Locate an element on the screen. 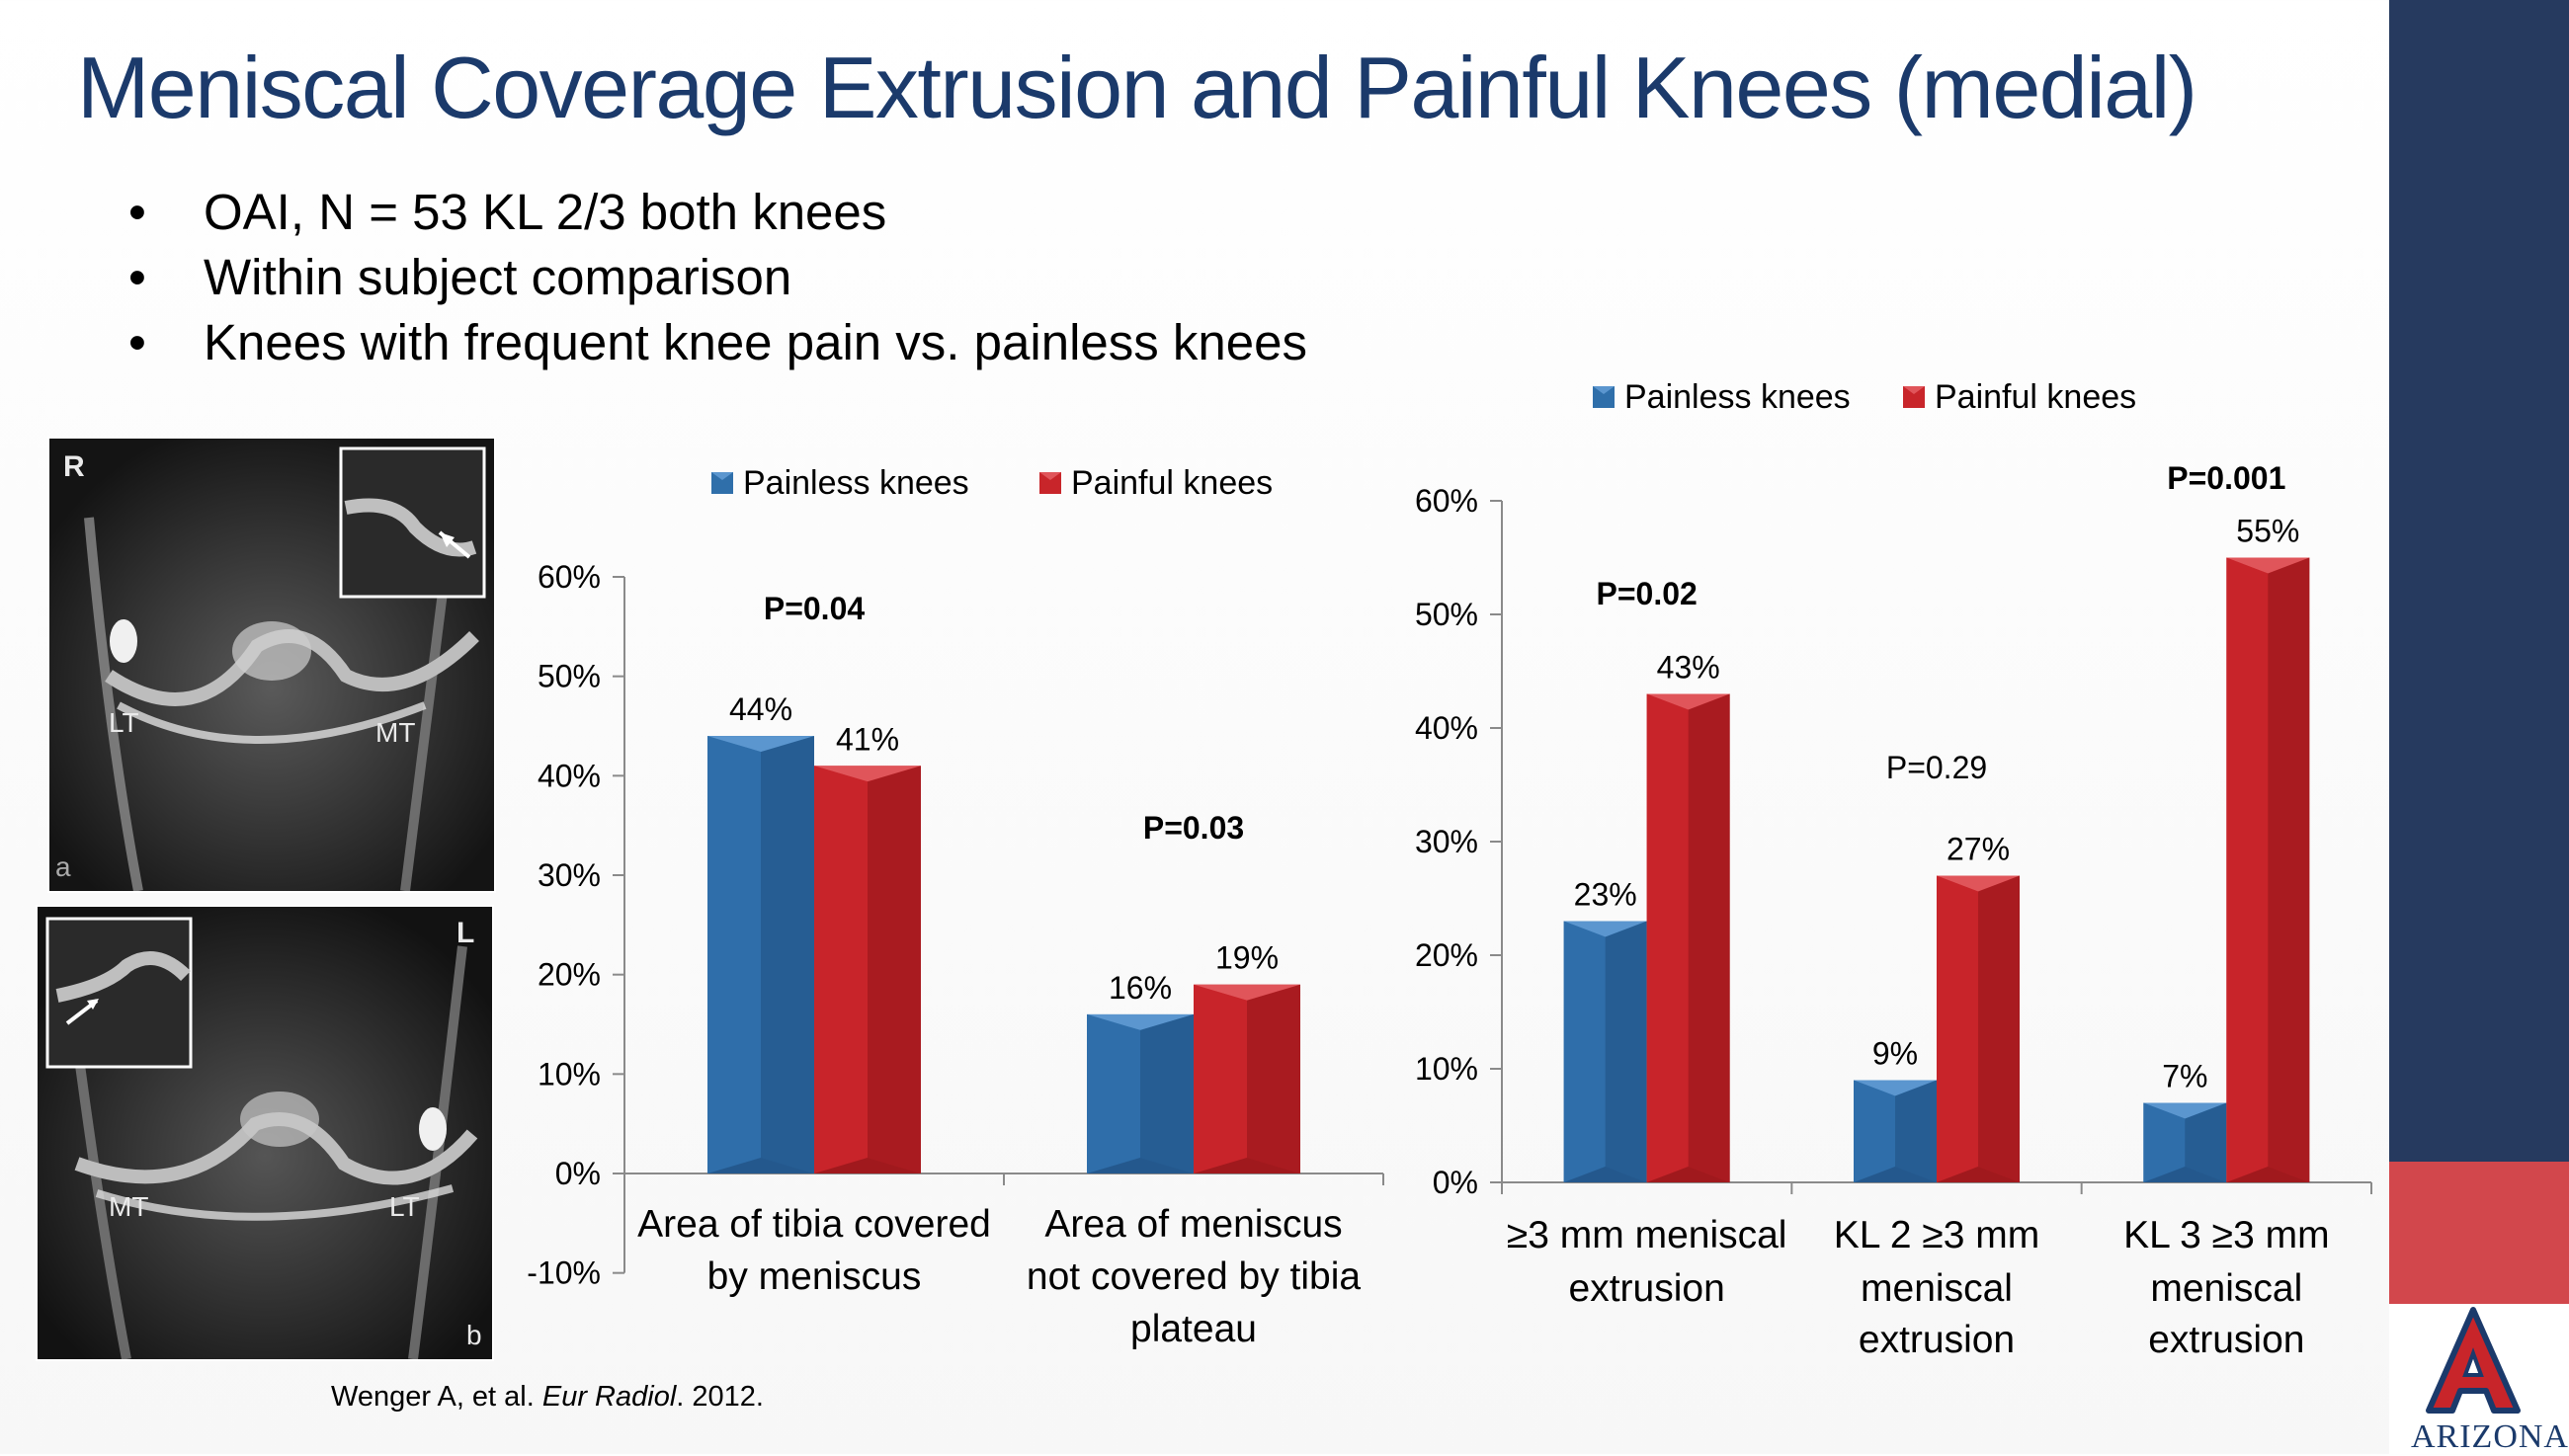  bar-value-label: 55% is located at coordinates (2267, 531).